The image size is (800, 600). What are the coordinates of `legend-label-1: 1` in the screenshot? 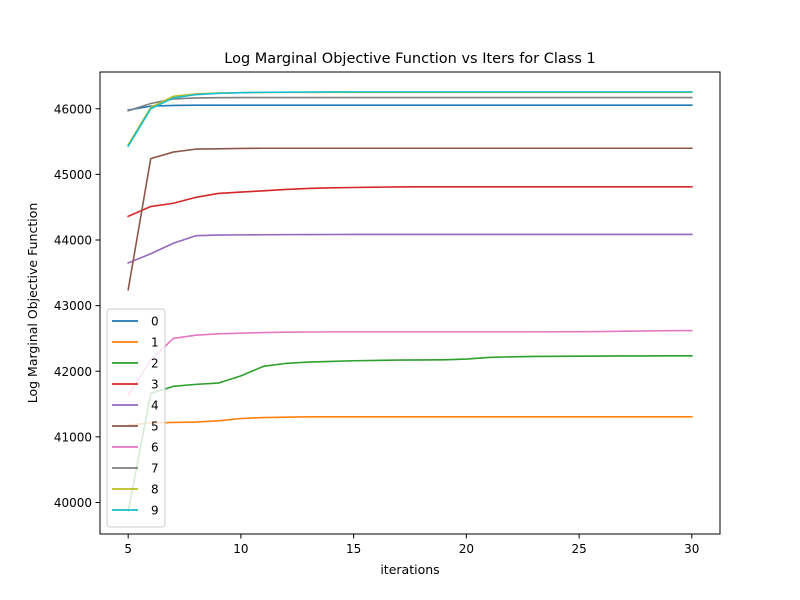 It's located at (155, 343).